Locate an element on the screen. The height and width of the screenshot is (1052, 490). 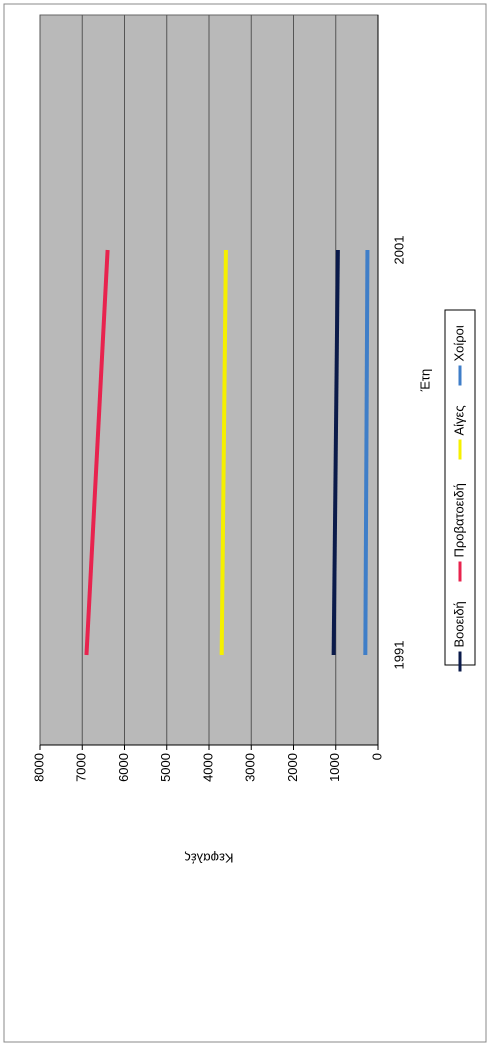
y-tick-label: 0 is located at coordinates (376, 756).